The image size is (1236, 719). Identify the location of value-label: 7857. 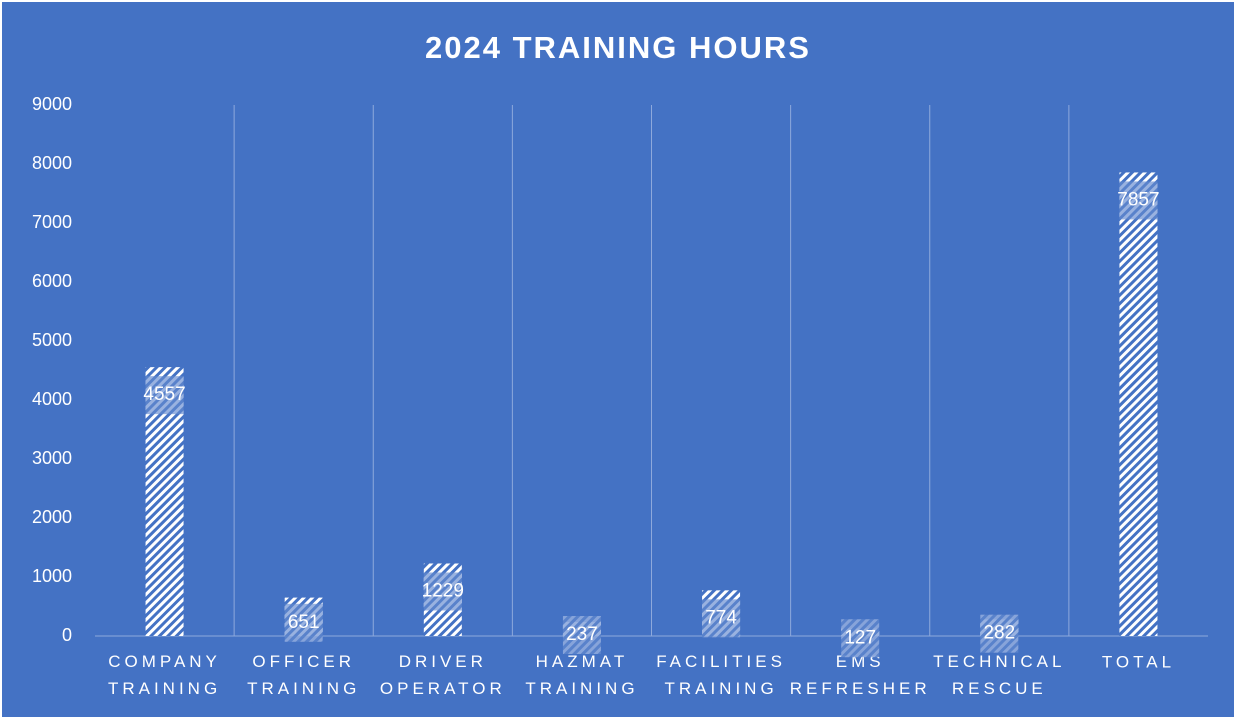
(1138, 199).